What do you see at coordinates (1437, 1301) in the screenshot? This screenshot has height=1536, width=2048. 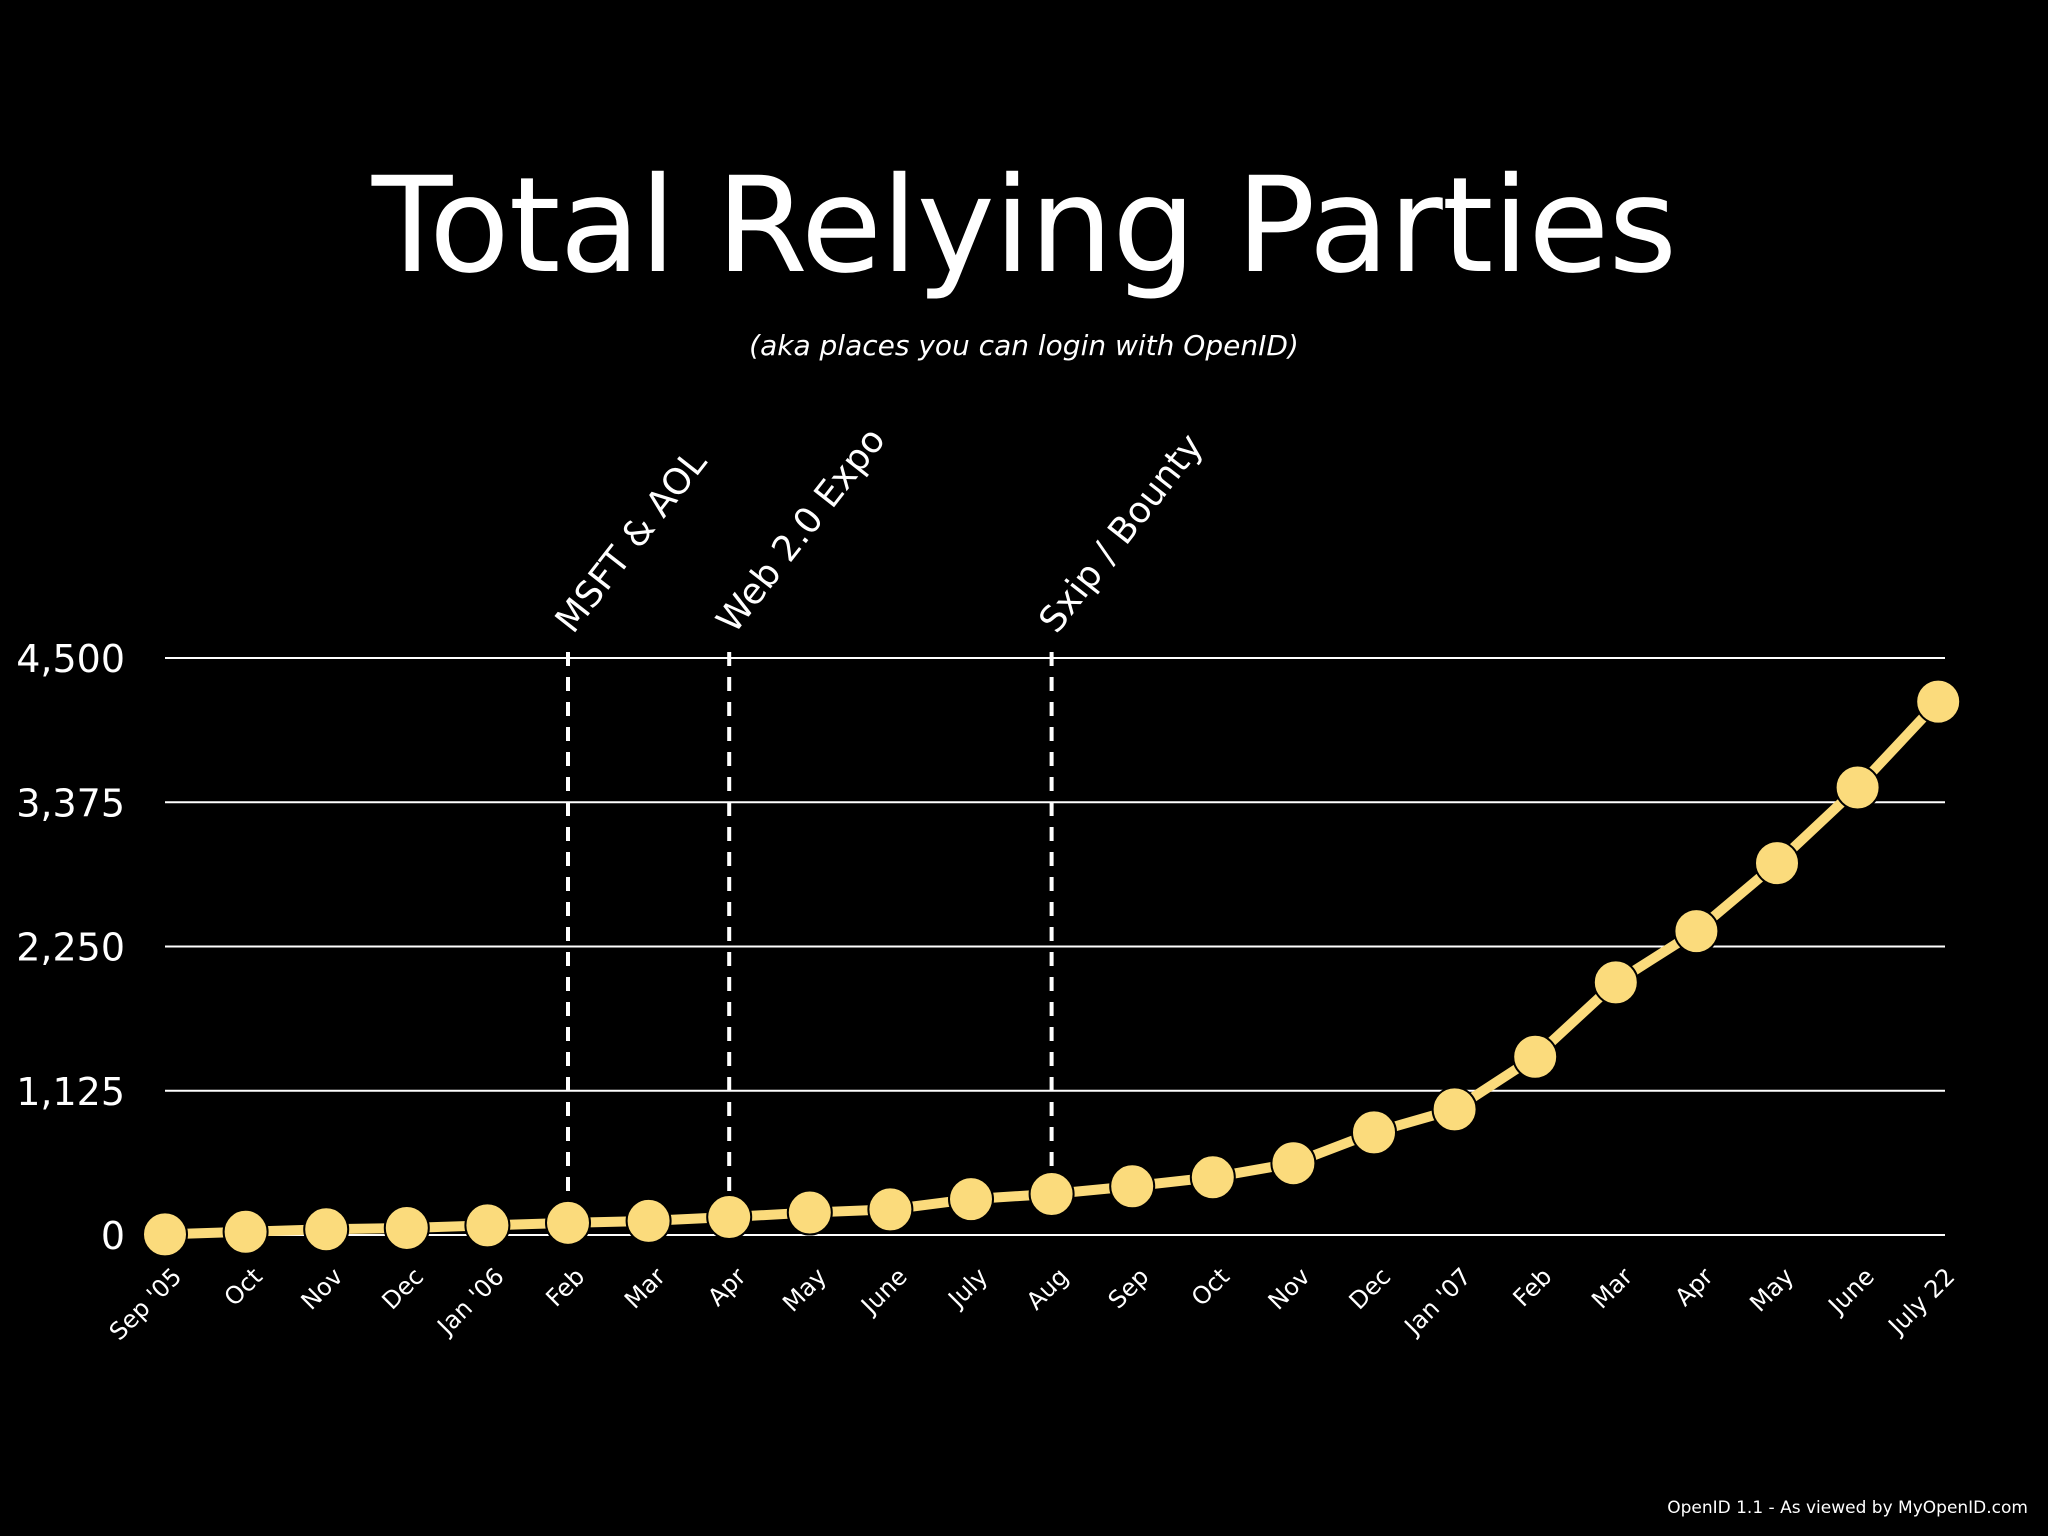 I see `x-tick-label: Jan '07` at bounding box center [1437, 1301].